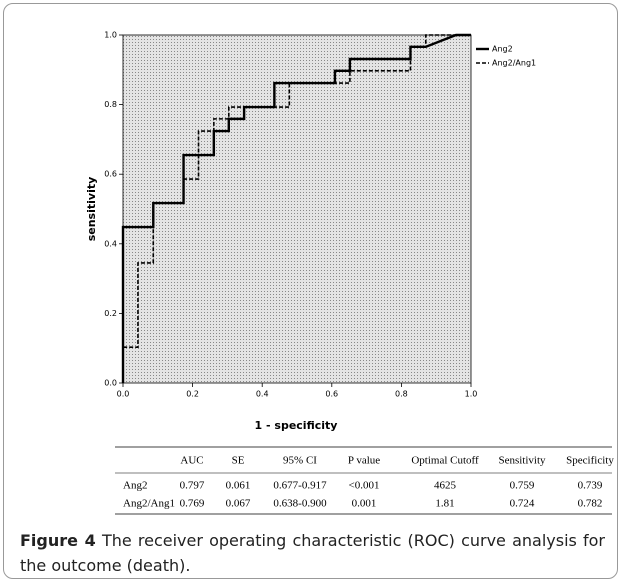  Describe the element at coordinates (471, 394) in the screenshot. I see `x-tick-label: 1.0` at that location.